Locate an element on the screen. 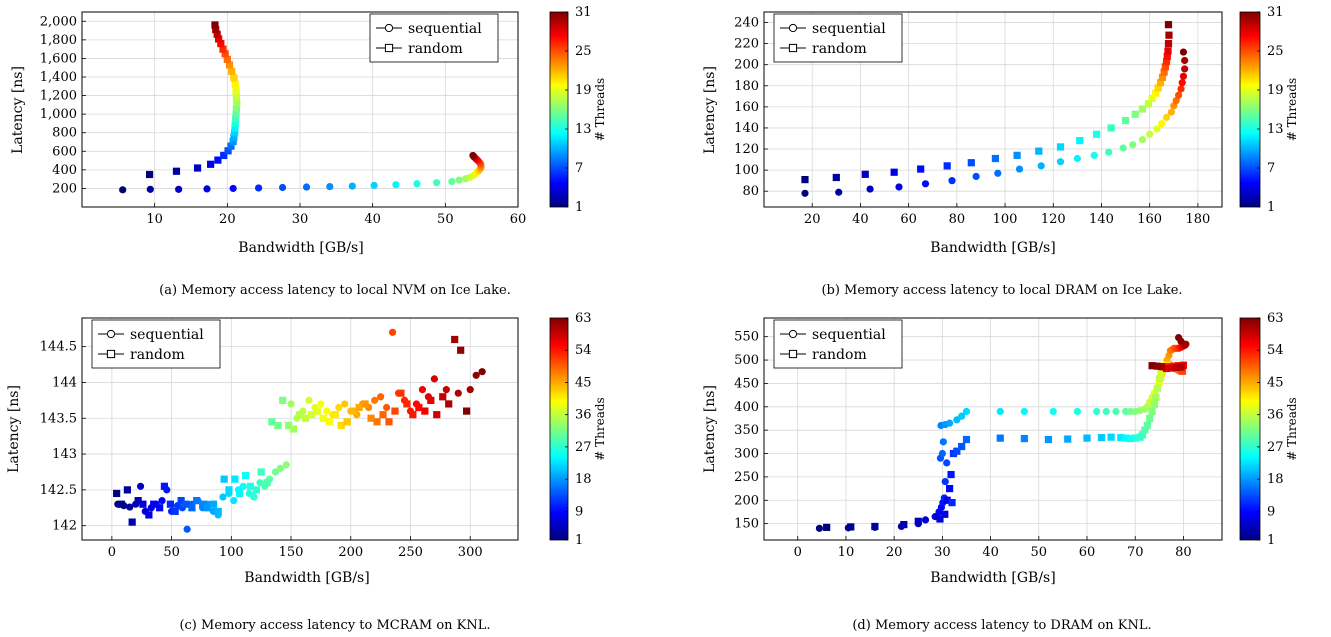 The height and width of the screenshot is (637, 1331). y-tick-label: 200 is located at coordinates (64, 188).